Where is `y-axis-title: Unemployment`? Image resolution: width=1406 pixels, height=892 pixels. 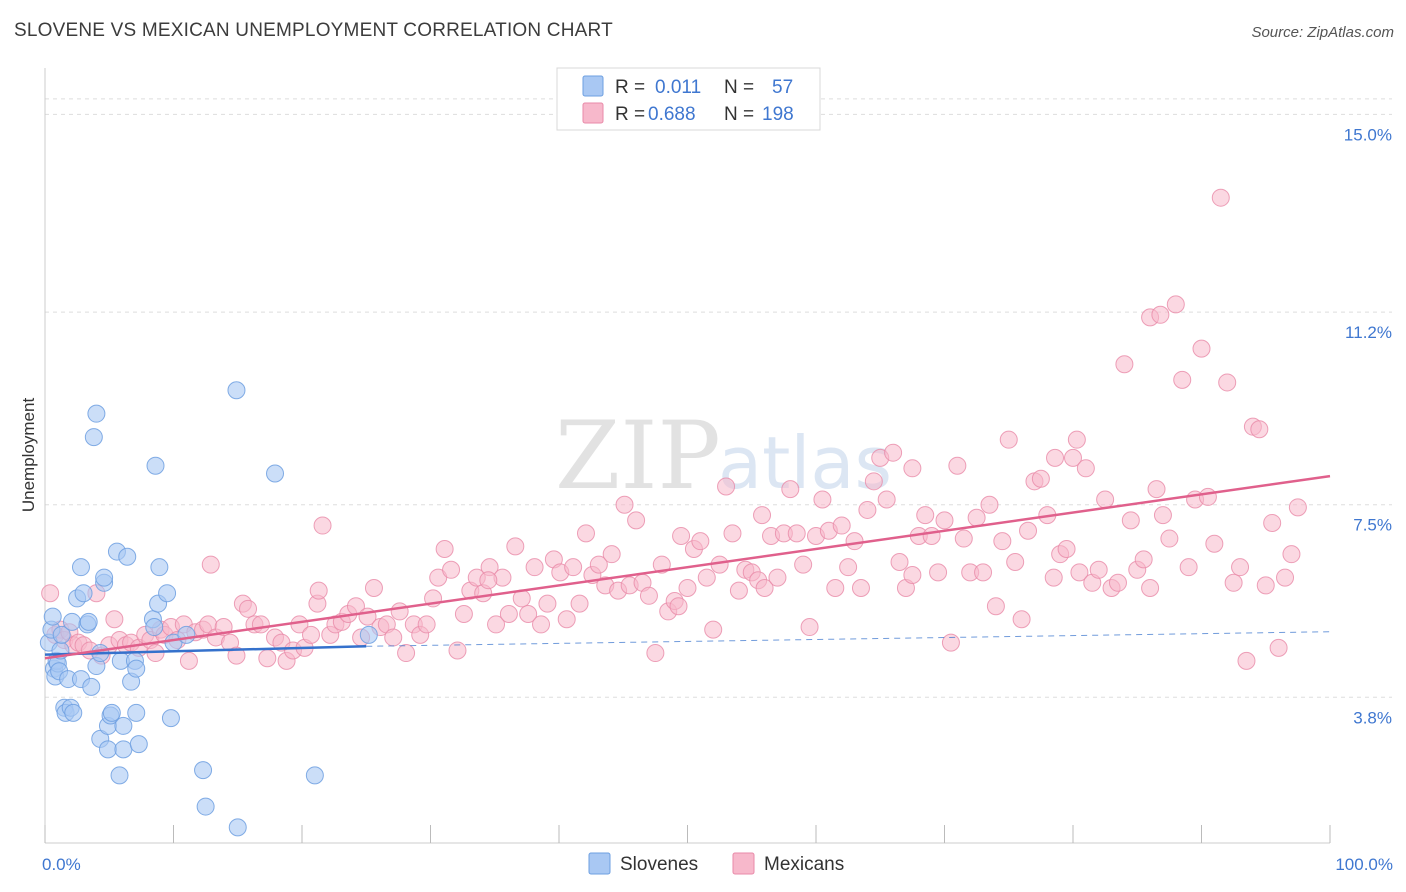
y-axis-title: Unemployment is located at coordinates (28, 455).